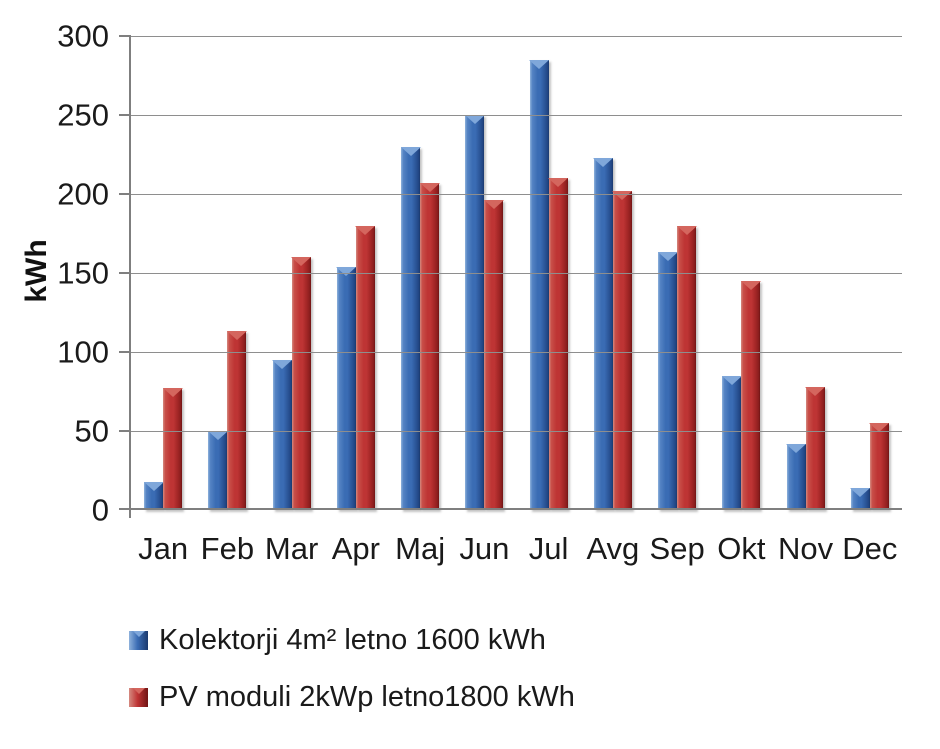 The width and height of the screenshot is (940, 749). What do you see at coordinates (613, 548) in the screenshot?
I see `x-tick-label-avg: Avg` at bounding box center [613, 548].